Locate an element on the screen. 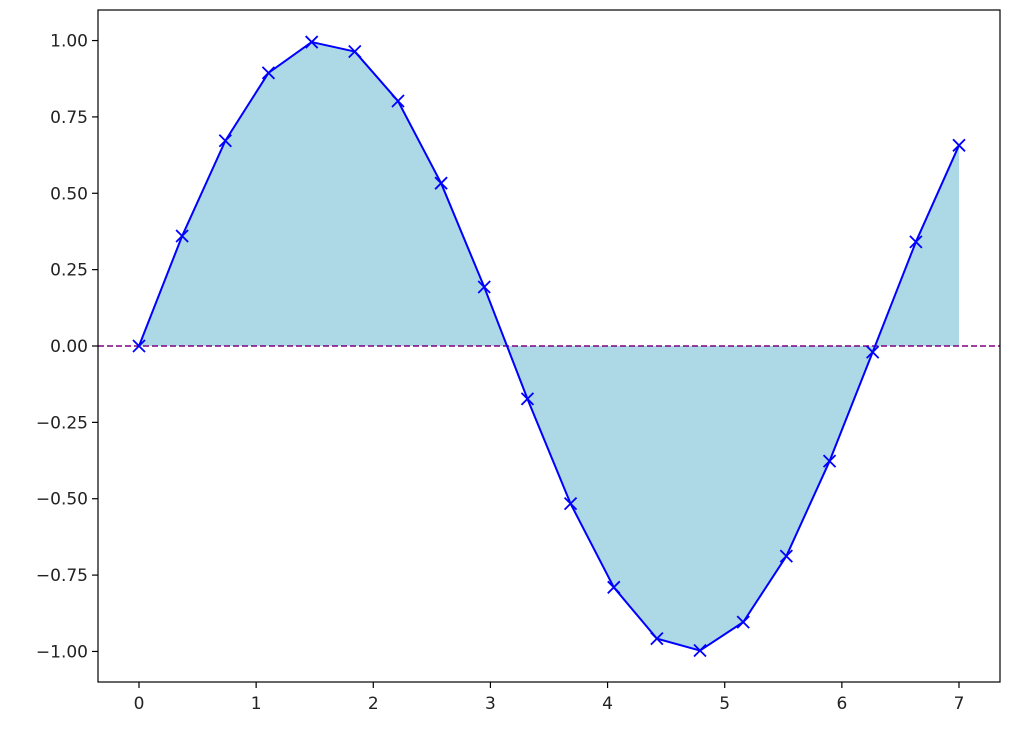  x-tick-label: 7 is located at coordinates (959, 704).